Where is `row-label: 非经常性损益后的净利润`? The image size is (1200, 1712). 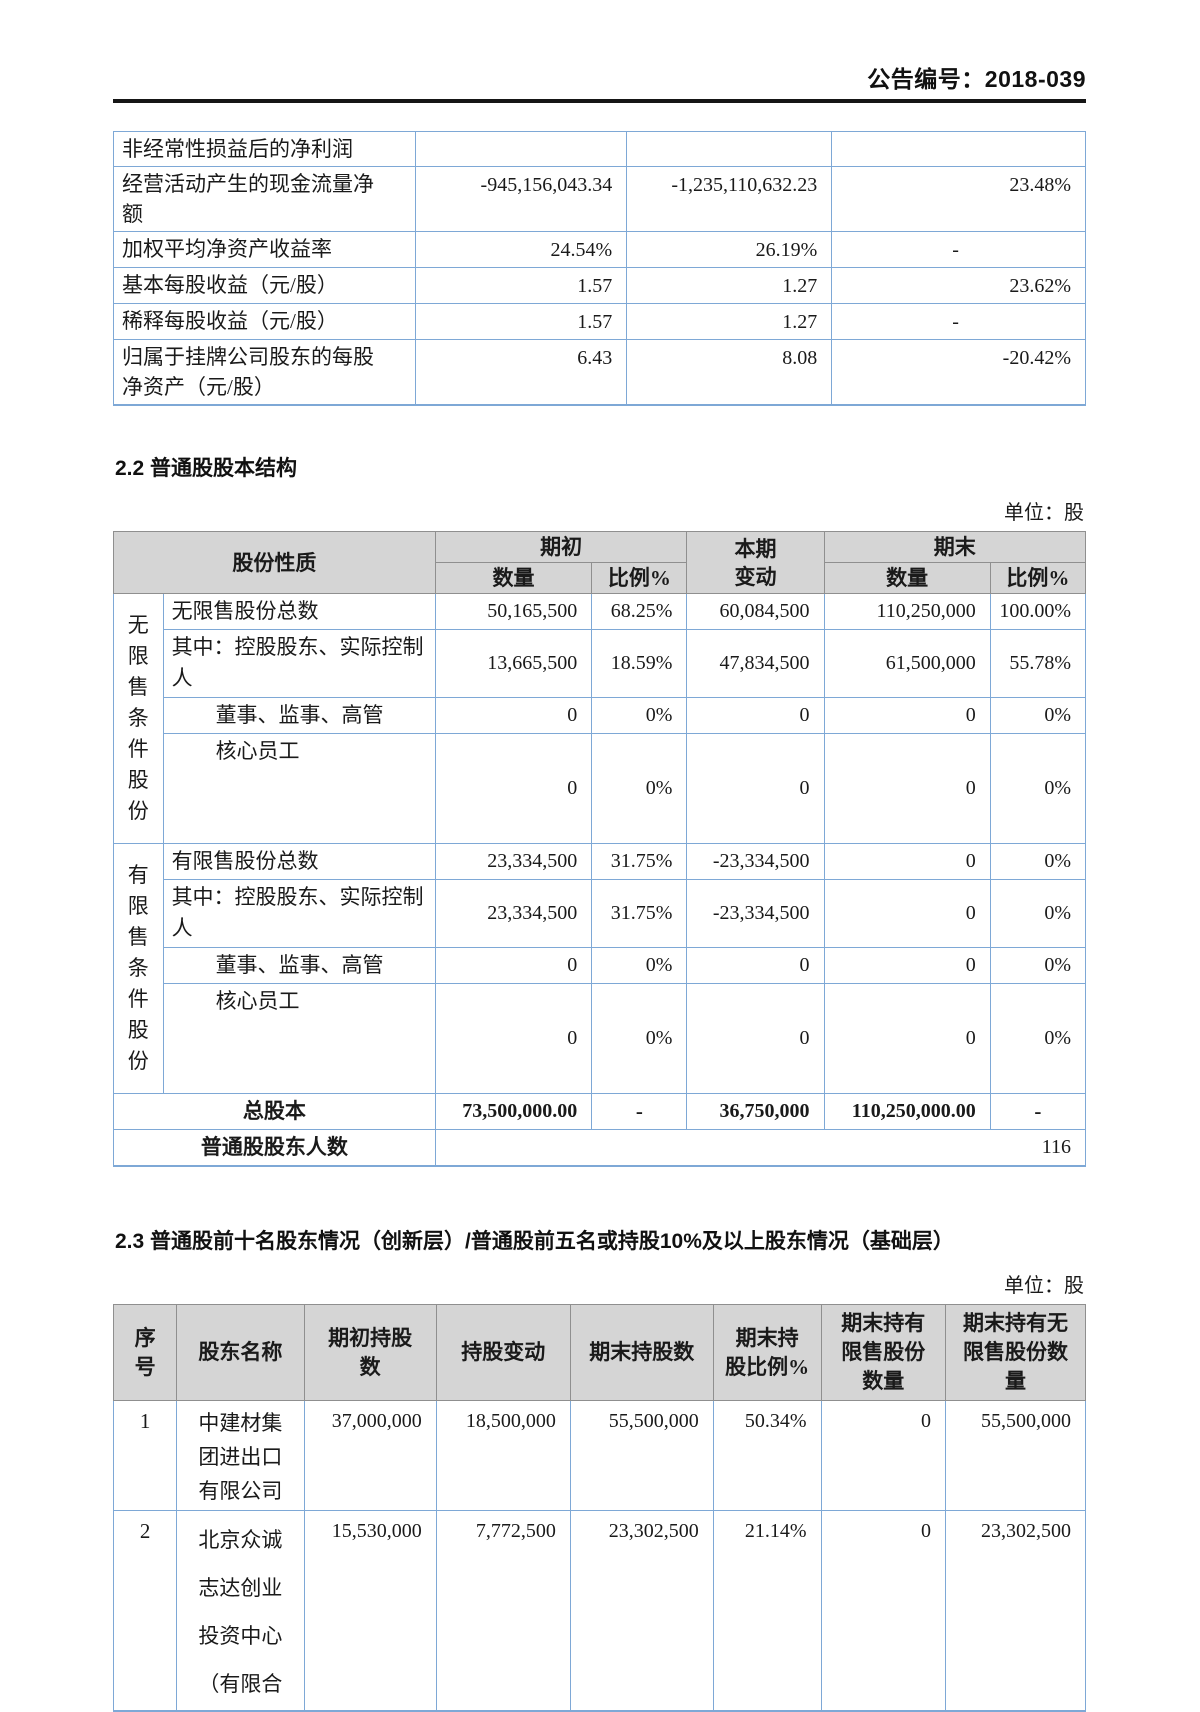
row-label: 非经常性损益后的净利润 is located at coordinates (264, 149).